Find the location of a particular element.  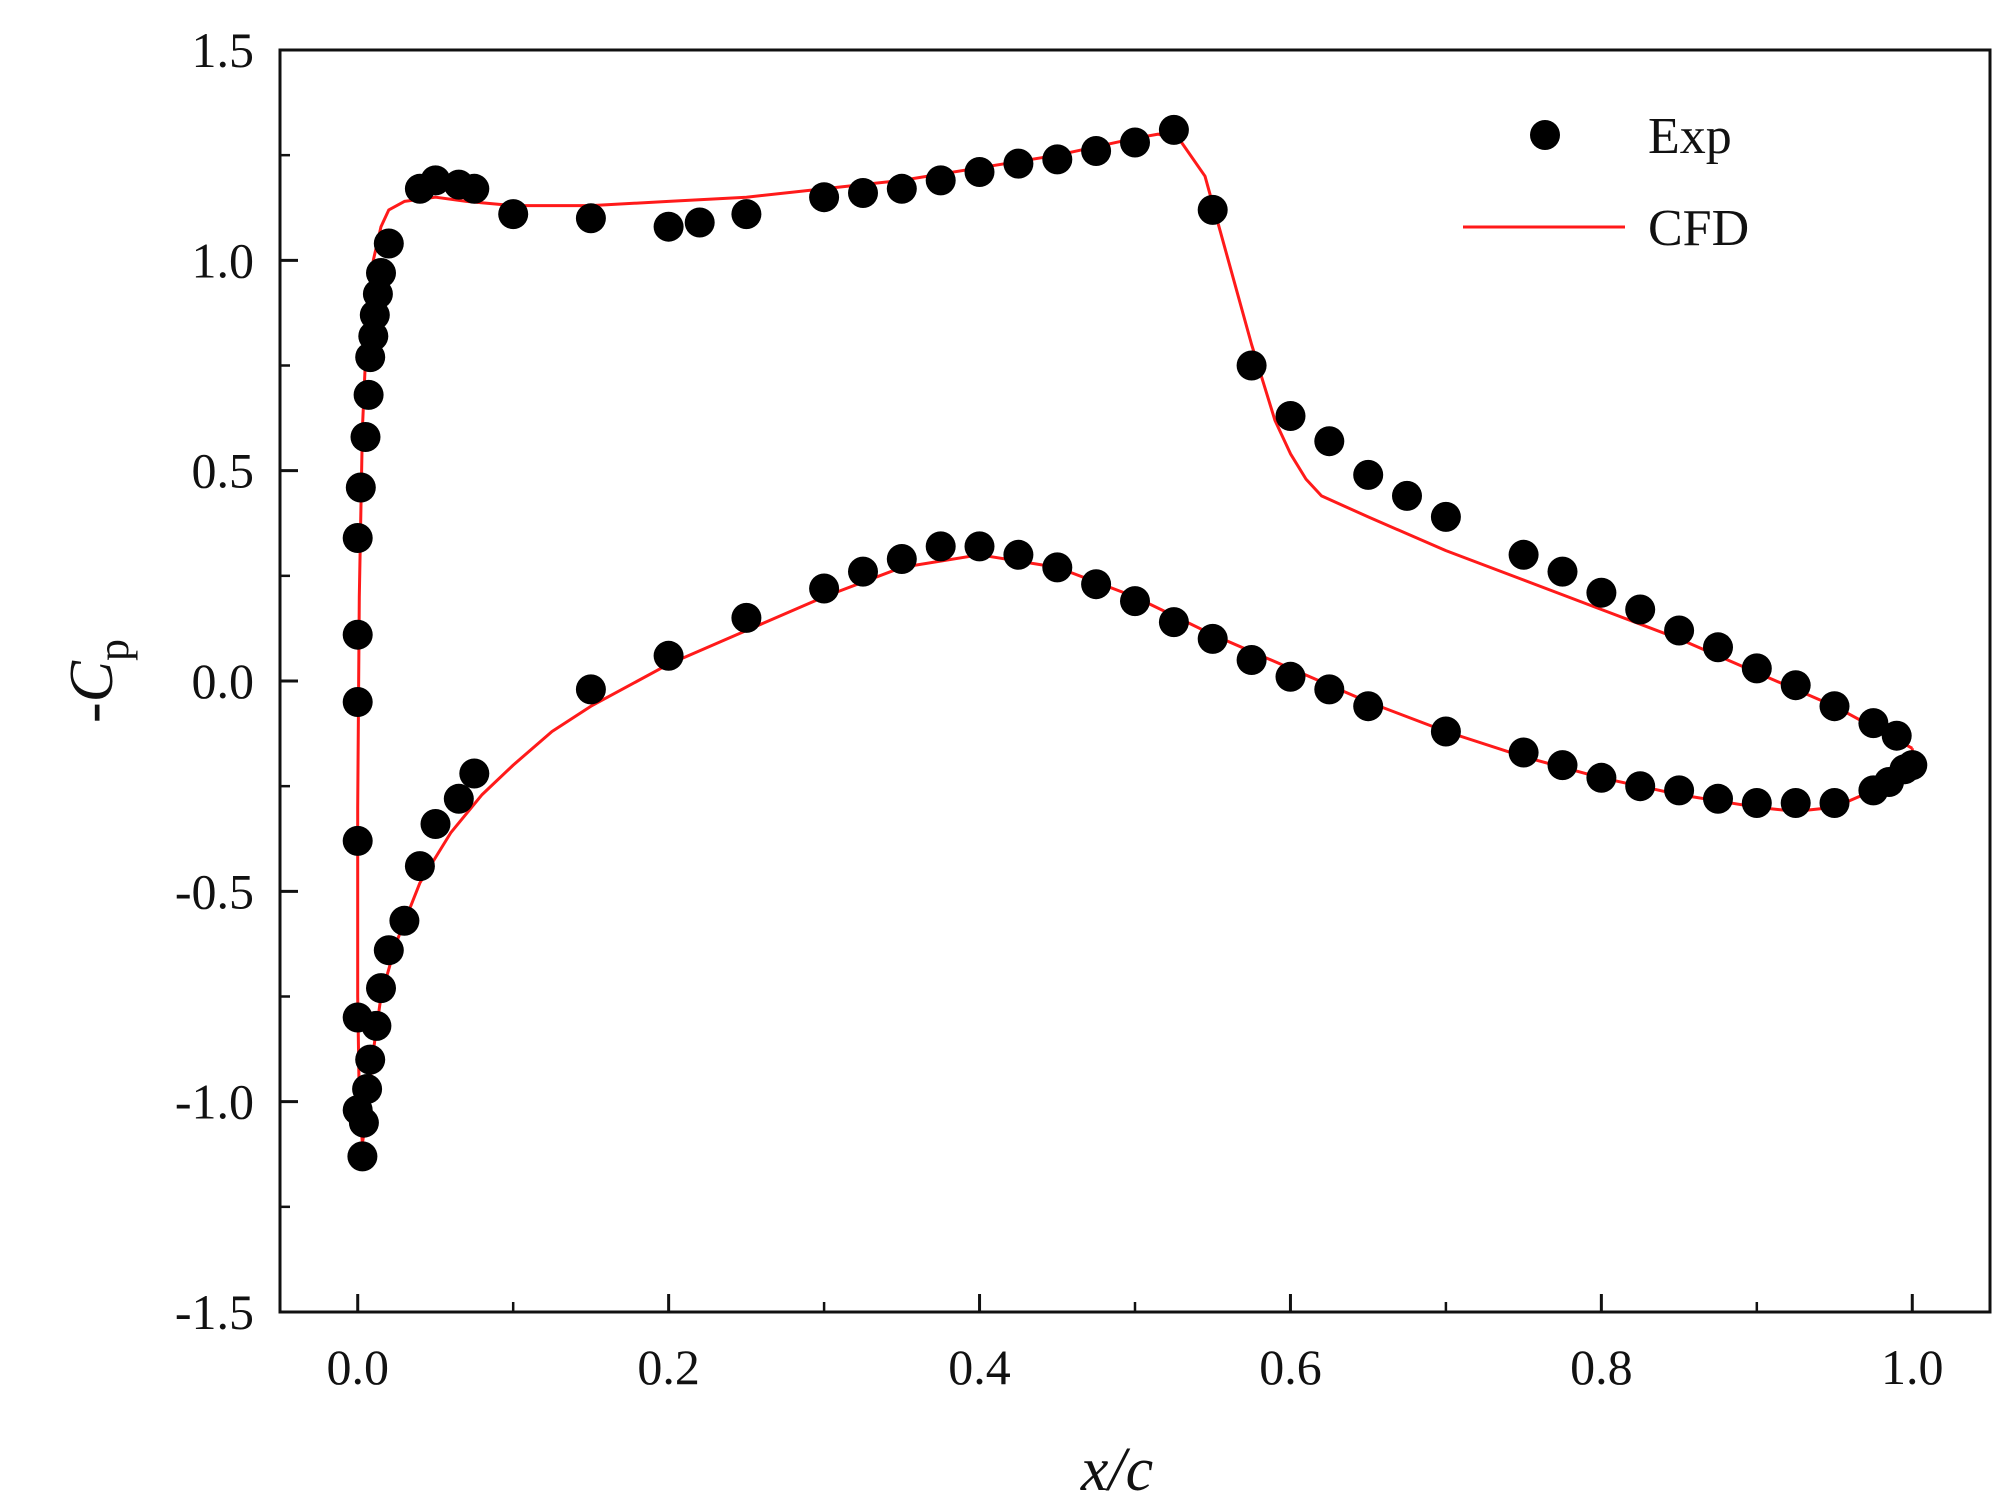

y-axis-ticks: 1.5 1.0 0.5 0.0 -0.5 -1.0 -1.5 is located at coordinates (236, 681).